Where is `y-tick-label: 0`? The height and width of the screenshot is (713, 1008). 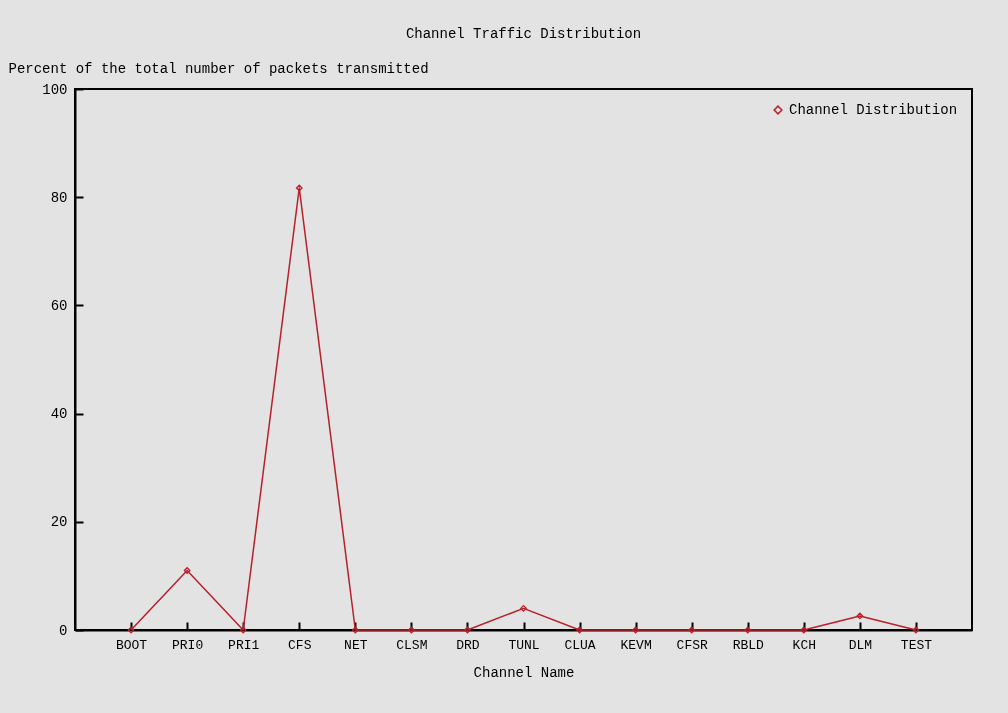 y-tick-label: 0 is located at coordinates (63, 630).